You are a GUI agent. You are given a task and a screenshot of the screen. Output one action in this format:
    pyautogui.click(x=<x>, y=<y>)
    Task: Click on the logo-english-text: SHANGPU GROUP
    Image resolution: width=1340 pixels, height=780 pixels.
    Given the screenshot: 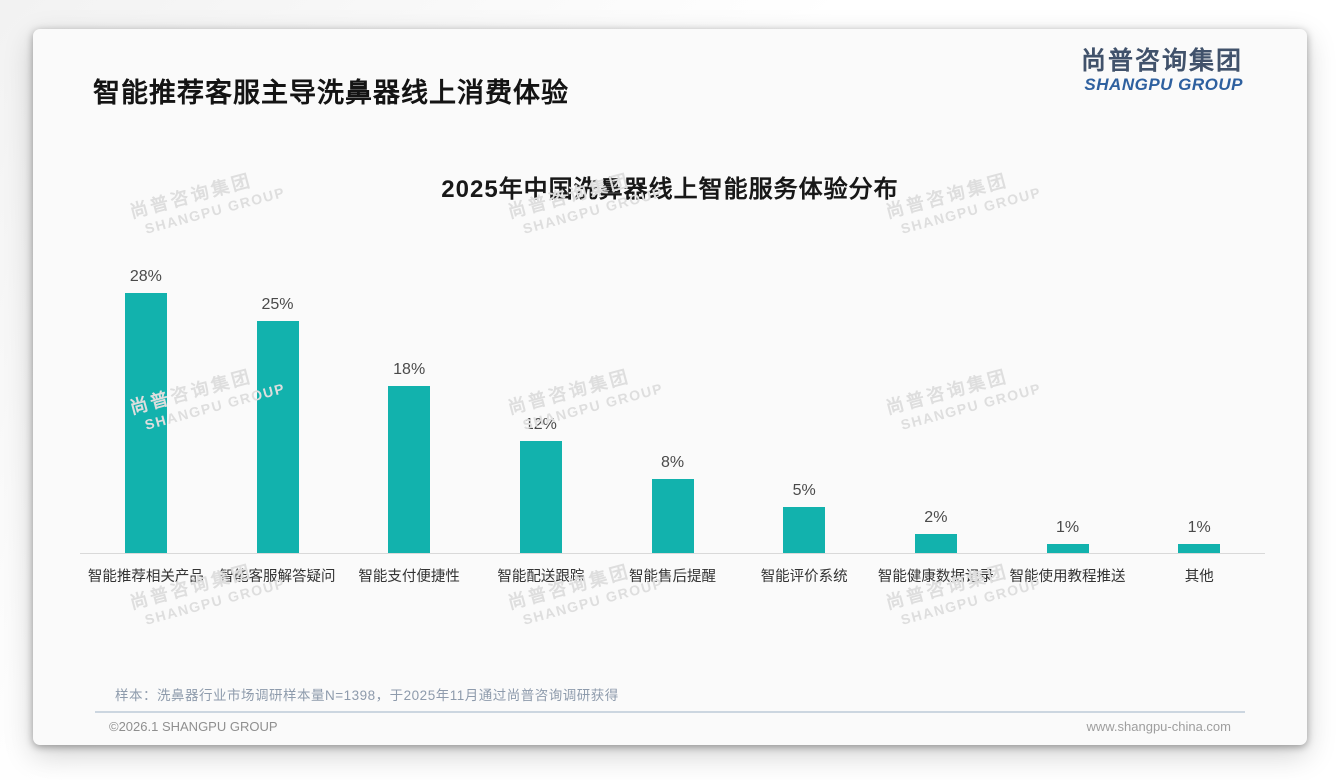 What is the action you would take?
    pyautogui.click(x=1163, y=84)
    